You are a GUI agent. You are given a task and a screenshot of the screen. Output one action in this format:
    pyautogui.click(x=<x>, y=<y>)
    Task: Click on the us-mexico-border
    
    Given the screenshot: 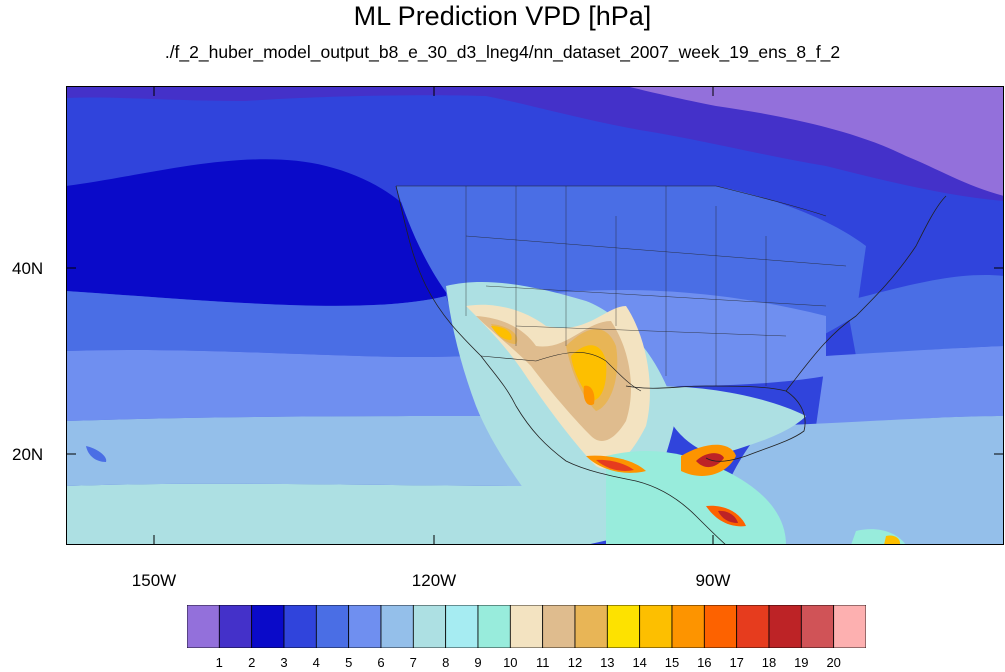 What is the action you would take?
    pyautogui.click(x=561, y=372)
    